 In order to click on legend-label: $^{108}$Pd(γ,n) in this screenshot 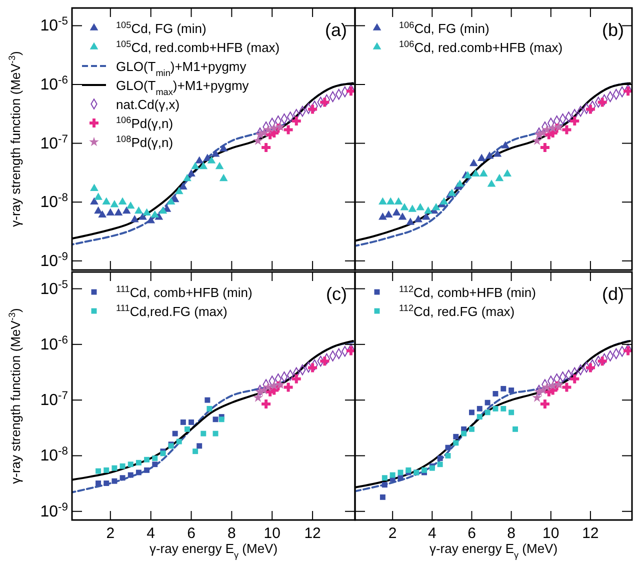, I will do `click(145, 142)`.